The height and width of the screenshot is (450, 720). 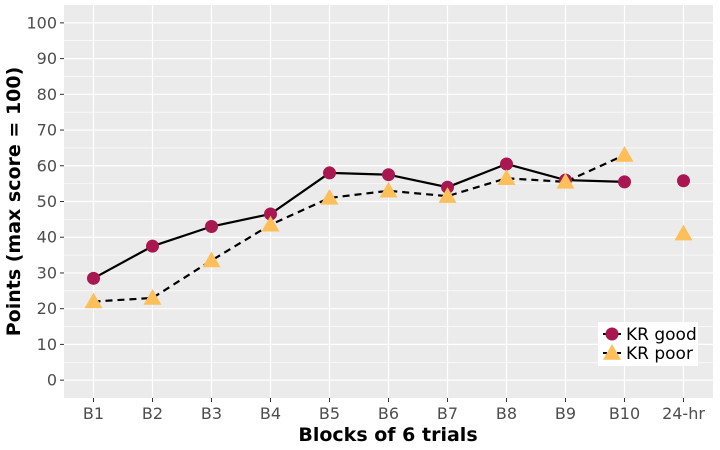 I want to click on y-tick-label: 30, so click(x=47, y=272).